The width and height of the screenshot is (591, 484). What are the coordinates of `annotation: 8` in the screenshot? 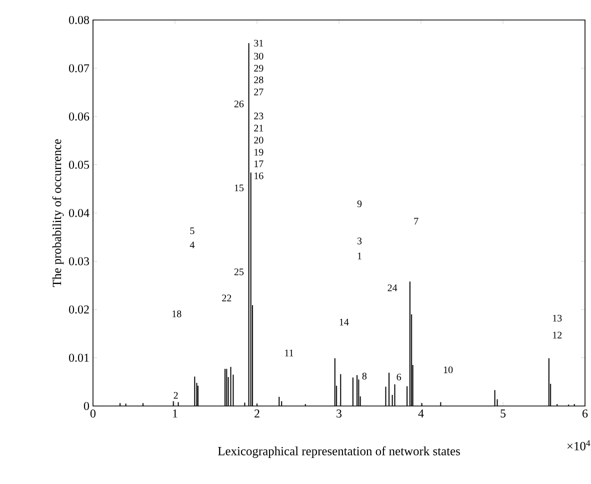 It's located at (364, 376).